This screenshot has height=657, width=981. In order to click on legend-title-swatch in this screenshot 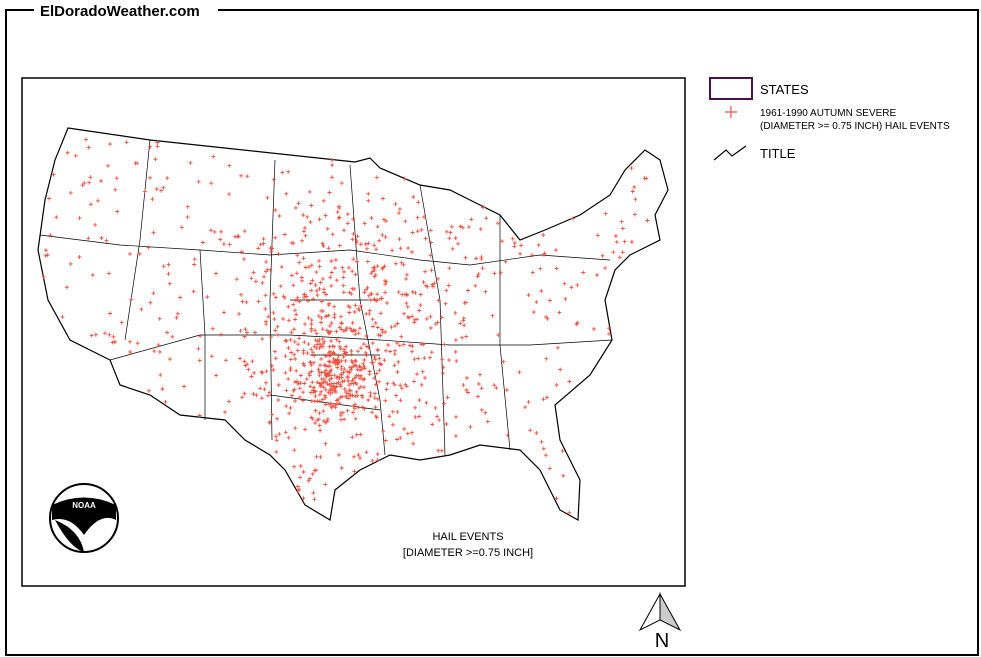, I will do `click(730, 153)`.